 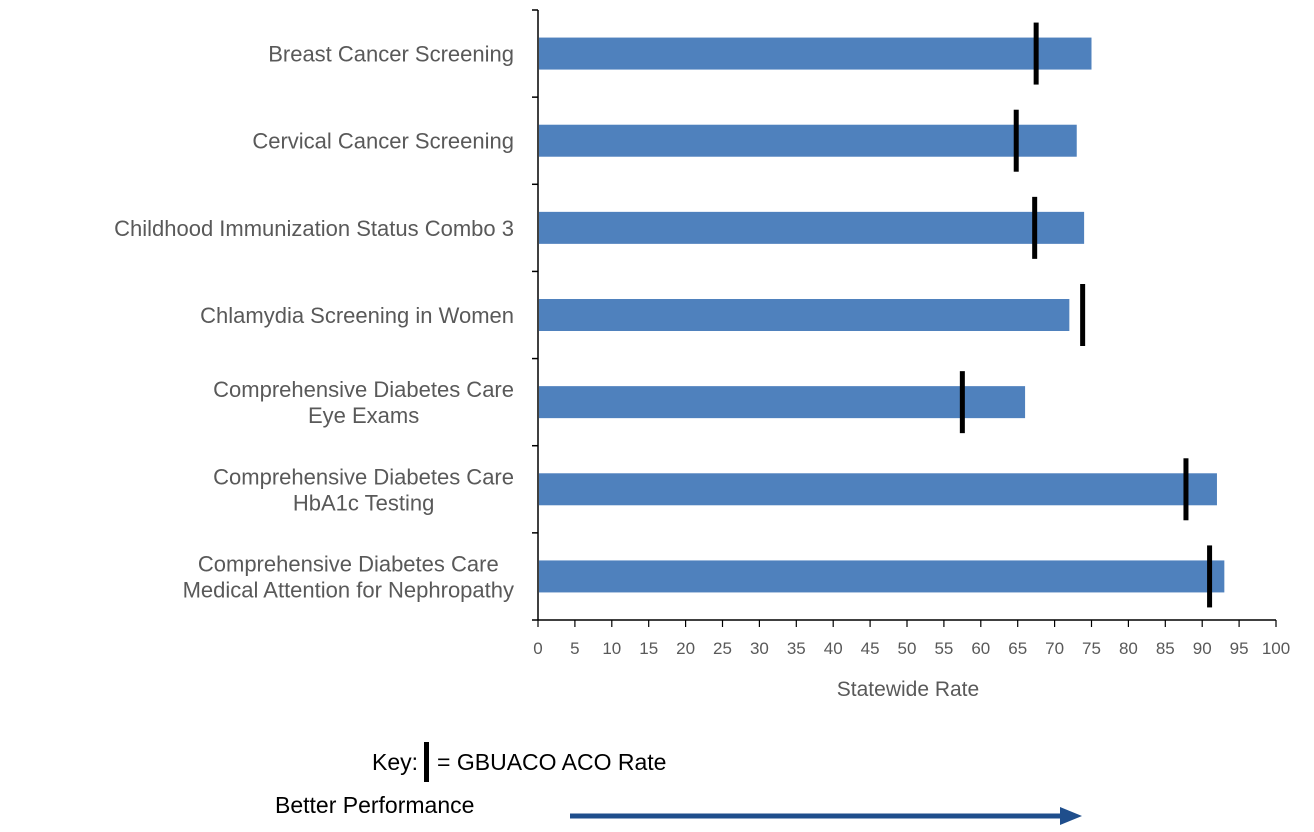 I want to click on category-label: Breast Cancer Screening, so click(x=391, y=54).